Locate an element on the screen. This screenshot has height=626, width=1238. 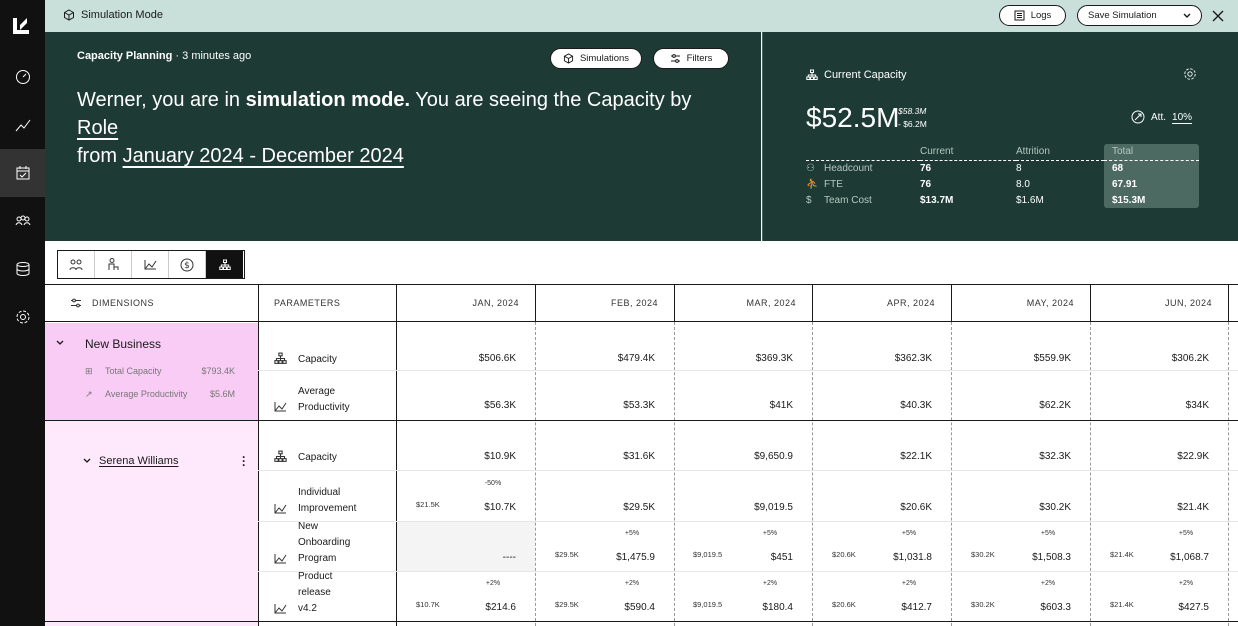
kebab-menu-icon: · · · is located at coordinates (244, 461).